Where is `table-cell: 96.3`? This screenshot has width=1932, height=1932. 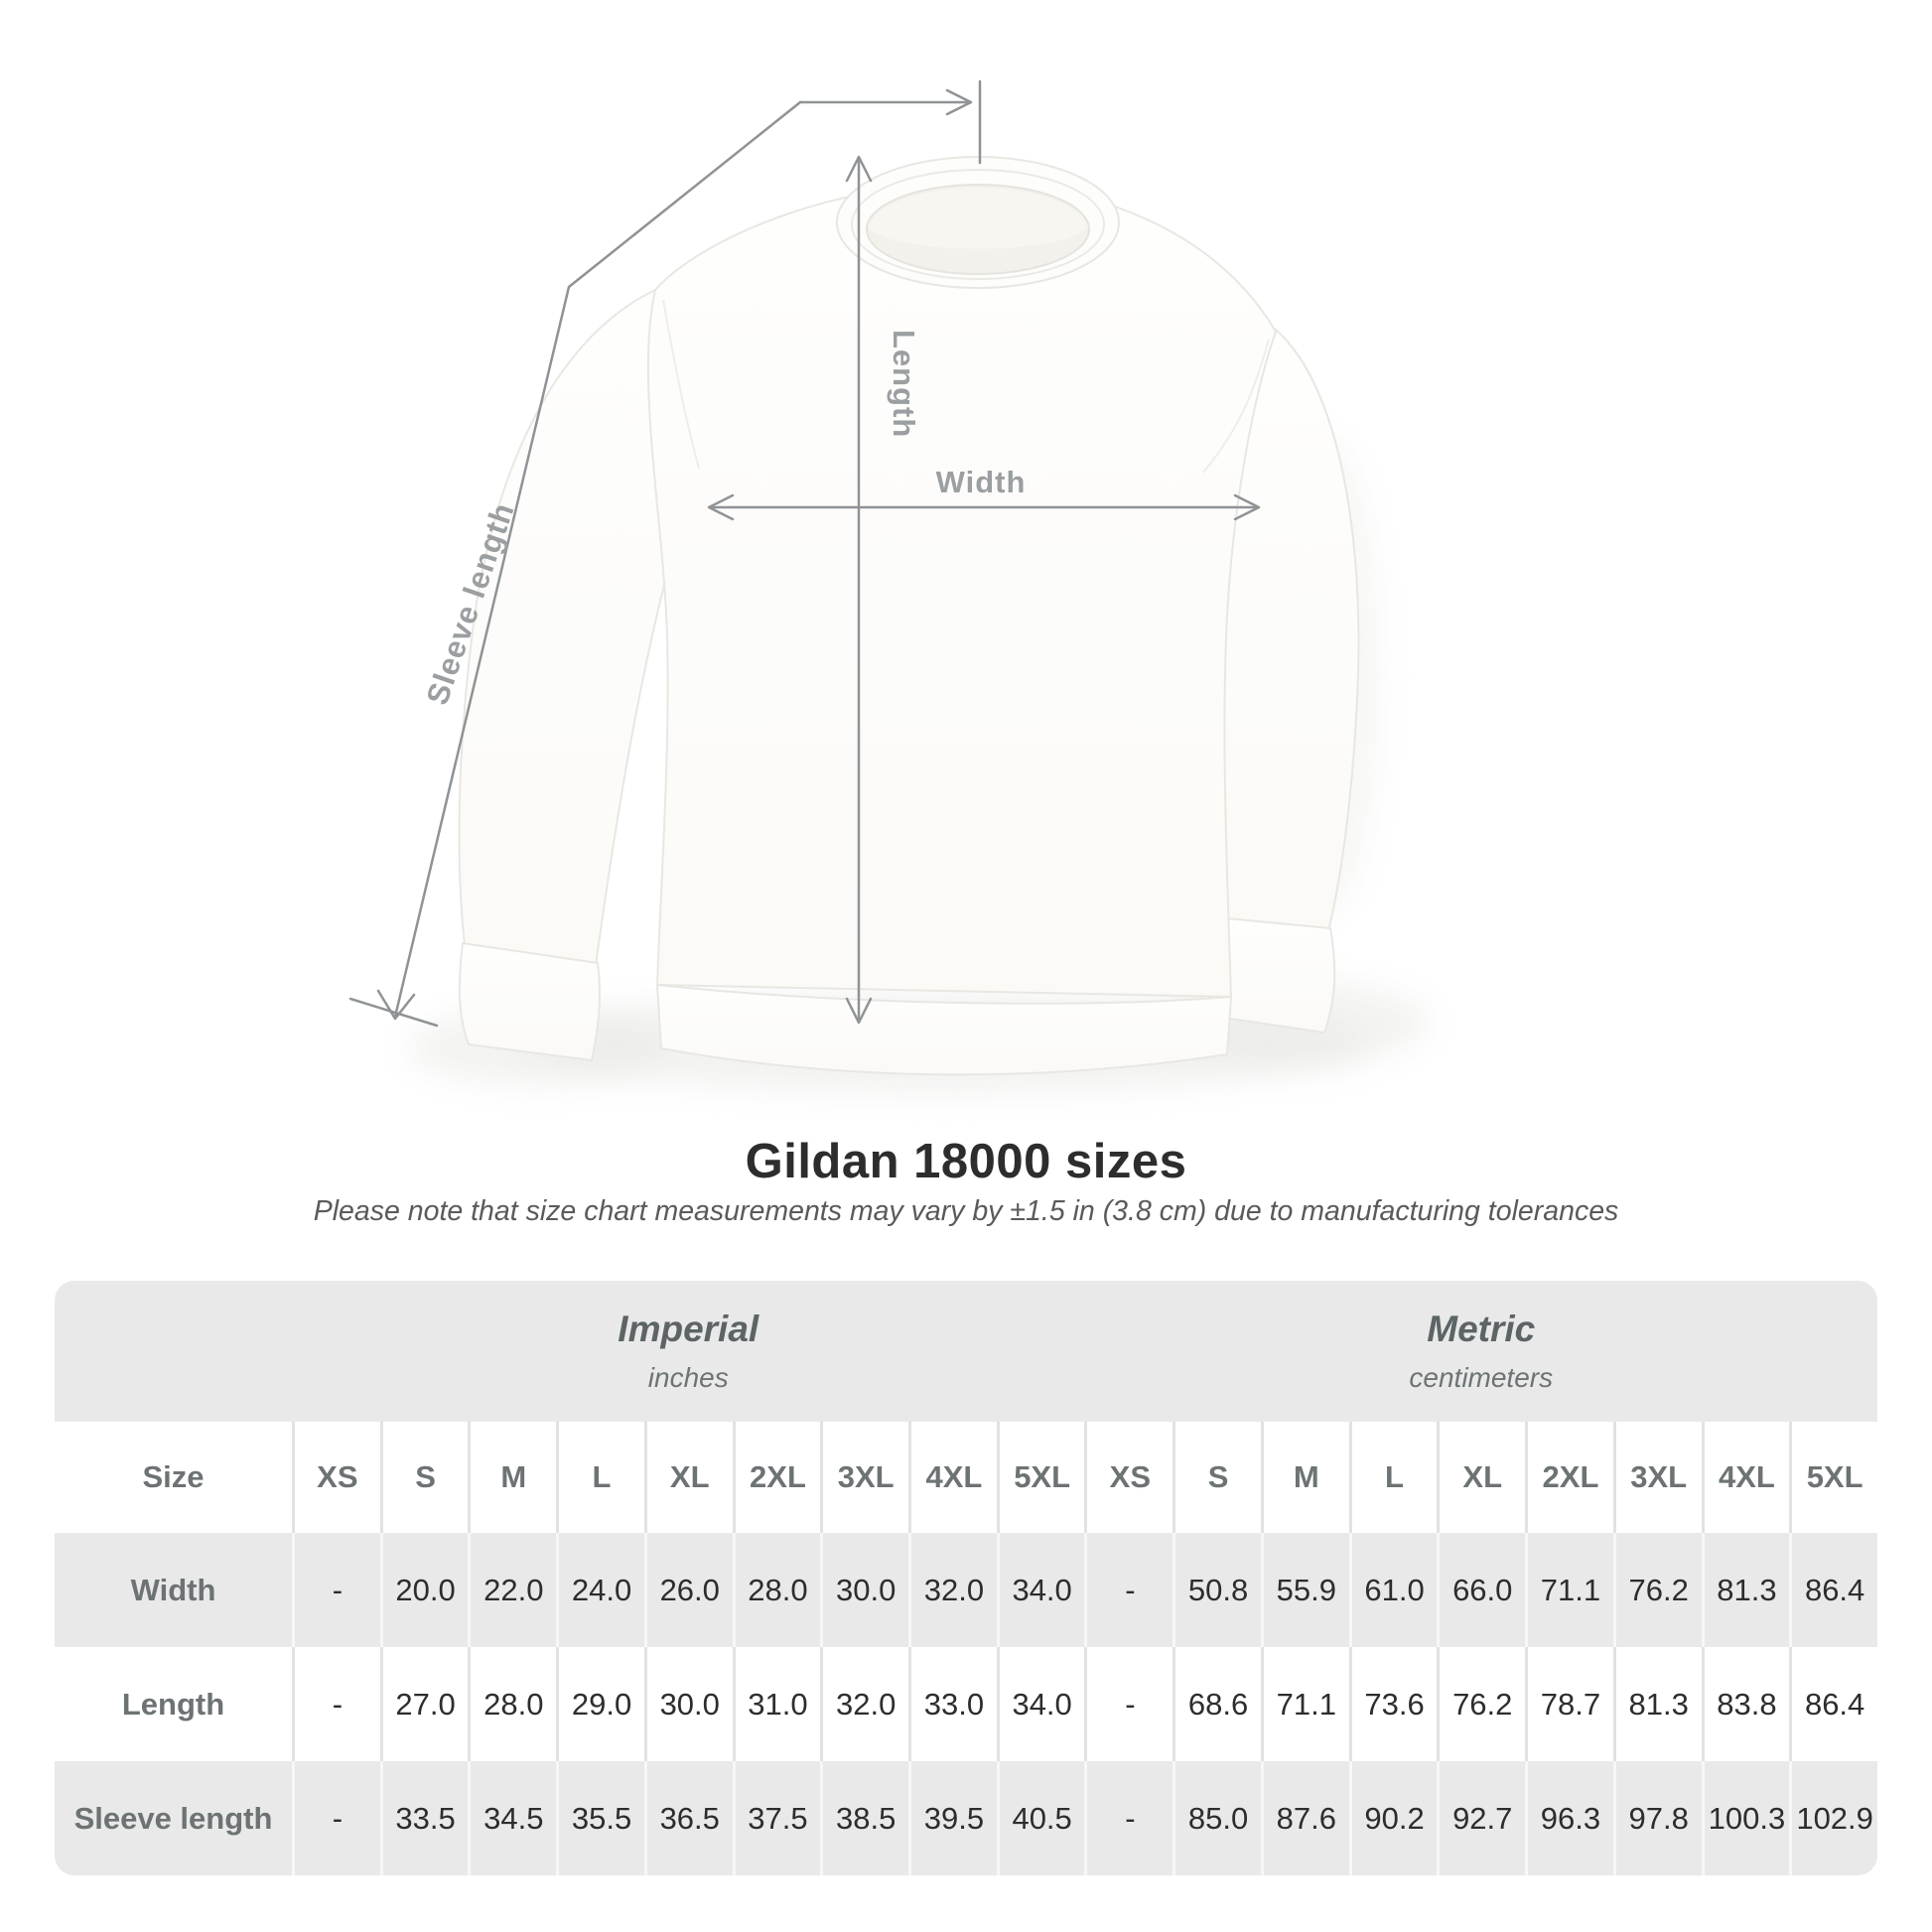 table-cell: 96.3 is located at coordinates (1569, 1818).